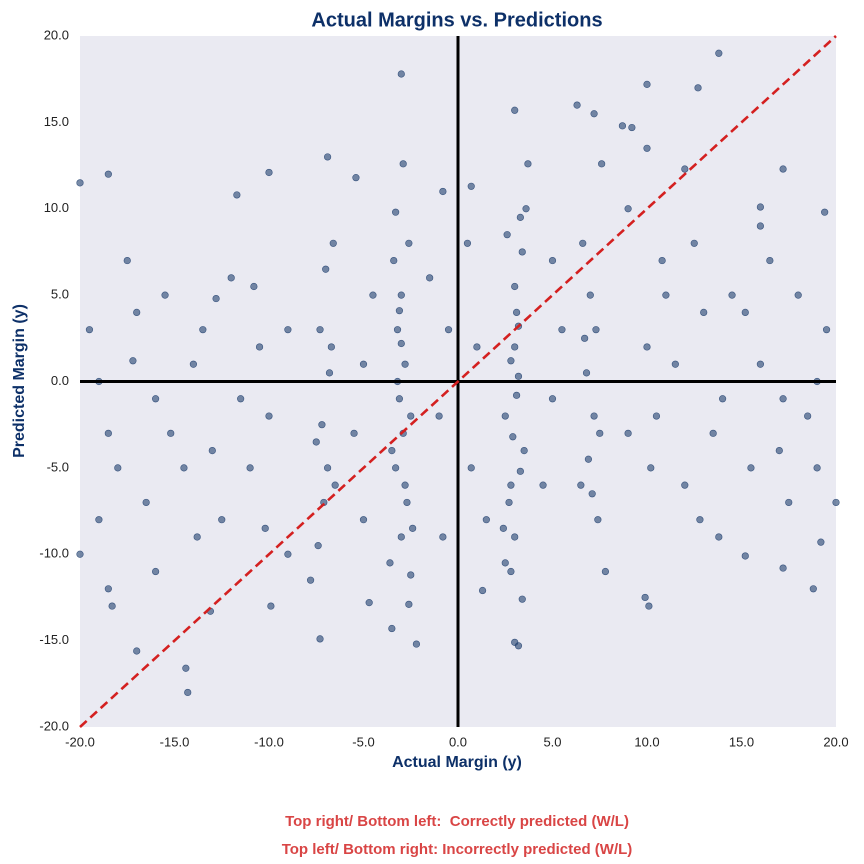 This screenshot has width=864, height=864. What do you see at coordinates (457, 762) in the screenshot?
I see `x-axis-label: Actual Margin (y)` at bounding box center [457, 762].